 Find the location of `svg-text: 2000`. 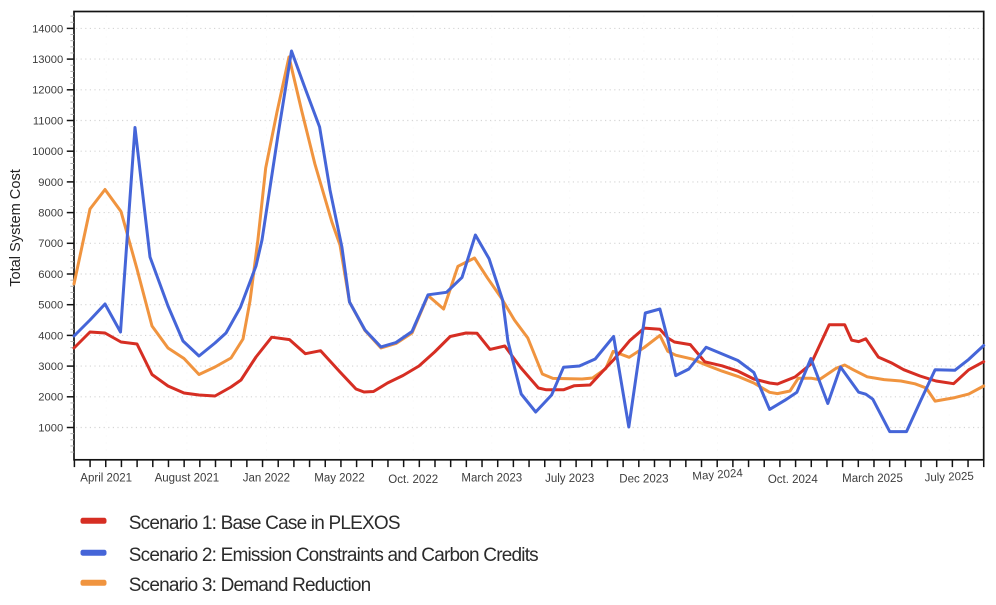

svg-text: 2000 is located at coordinates (50, 398).